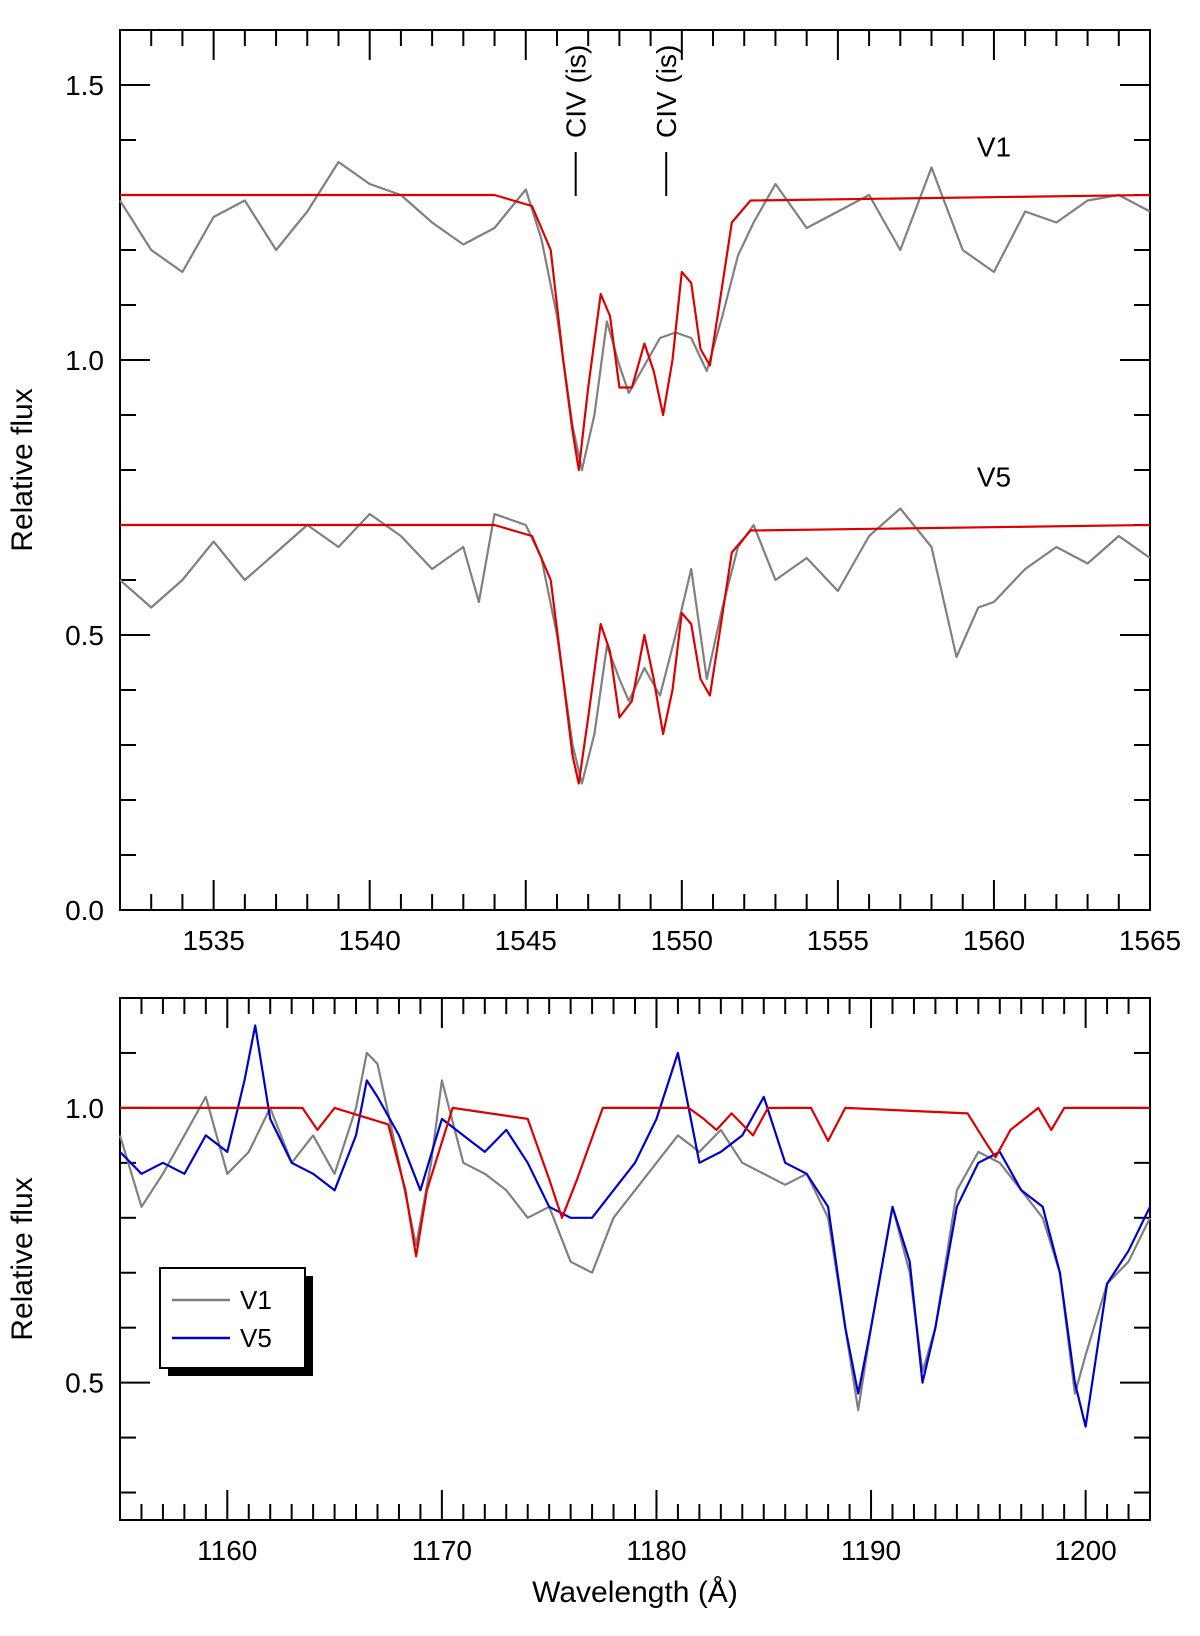 Image resolution: width=1200 pixels, height=1636 pixels. I want to click on curve-label: V1, so click(994, 147).